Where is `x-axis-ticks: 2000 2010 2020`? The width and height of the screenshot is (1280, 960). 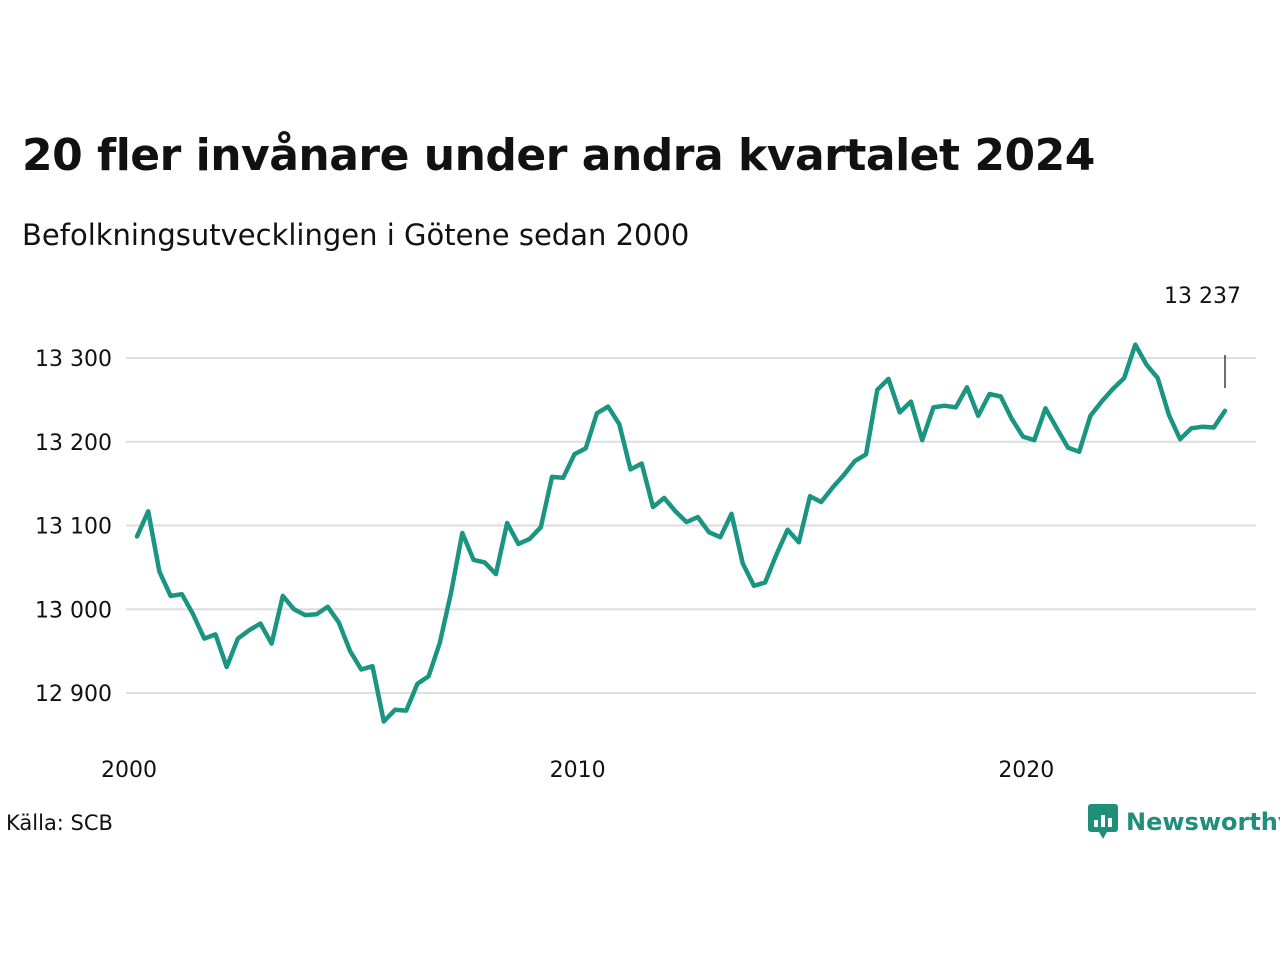
x-axis-ticks: 2000 2010 2020 is located at coordinates (577, 770).